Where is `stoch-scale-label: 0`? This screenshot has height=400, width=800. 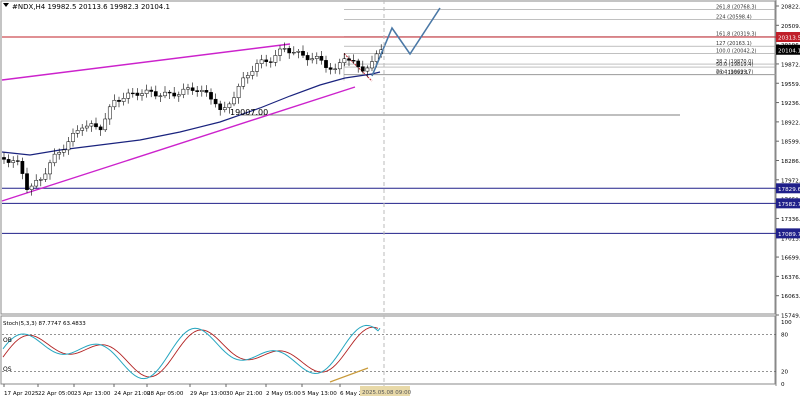
stoch-scale-label: 0 is located at coordinates (783, 385).